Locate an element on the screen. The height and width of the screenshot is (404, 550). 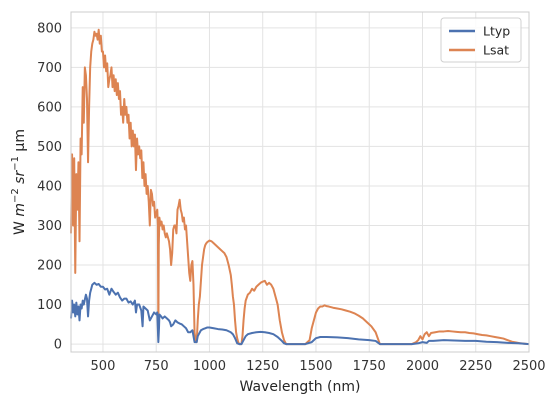
x-tick-label: 500 is located at coordinates (103, 366).